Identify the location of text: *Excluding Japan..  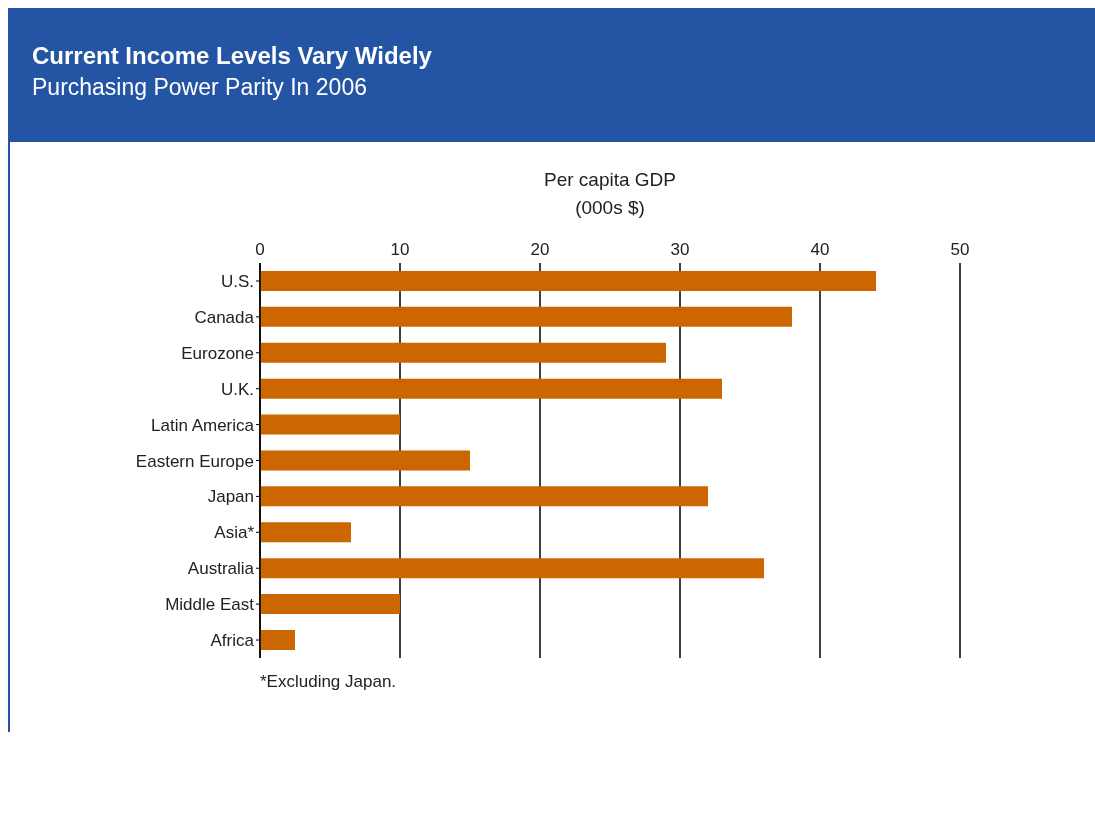
(329, 682).